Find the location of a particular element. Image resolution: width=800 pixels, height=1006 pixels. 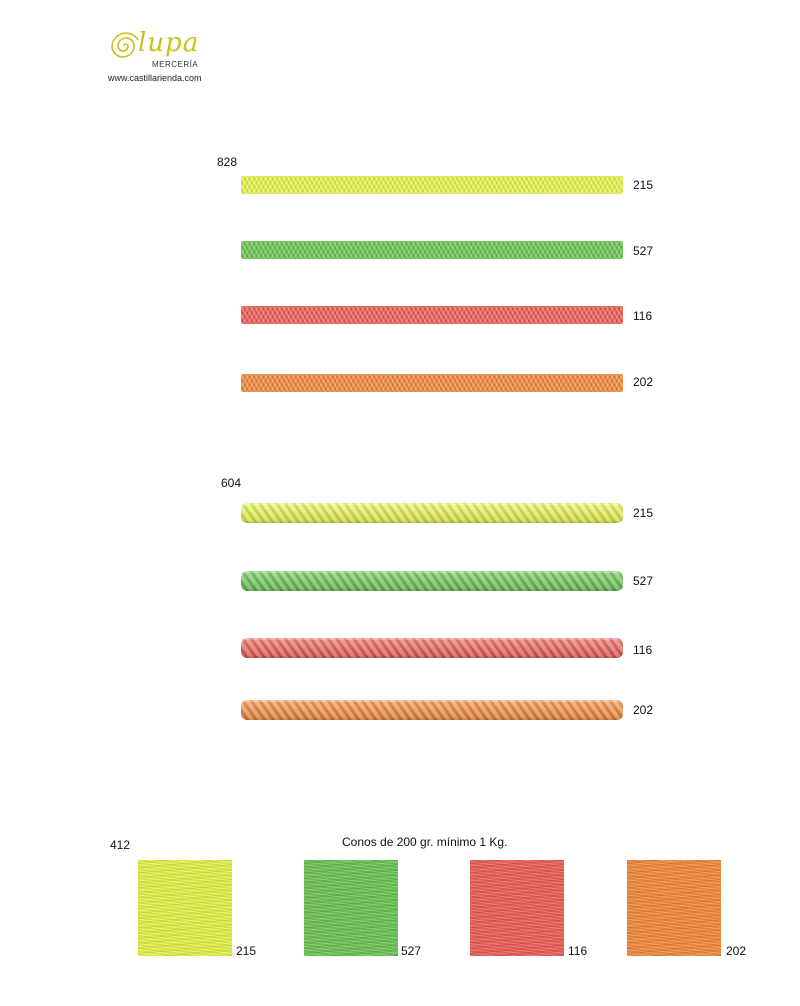

section-604-code: 604 is located at coordinates (231, 483).